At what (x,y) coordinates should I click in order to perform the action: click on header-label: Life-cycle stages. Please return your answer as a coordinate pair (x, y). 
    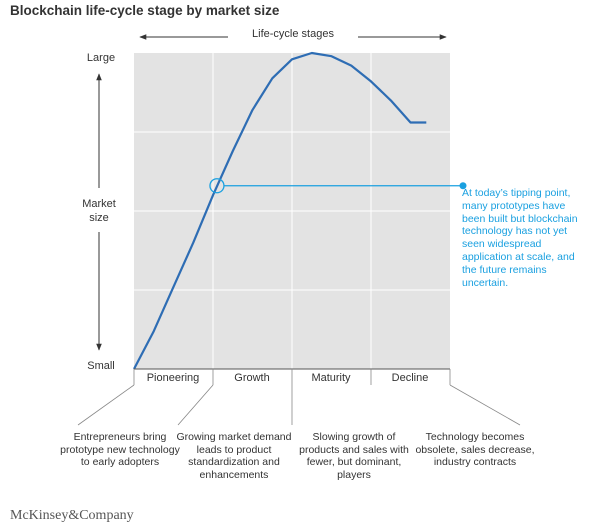
    Looking at the image, I should click on (293, 34).